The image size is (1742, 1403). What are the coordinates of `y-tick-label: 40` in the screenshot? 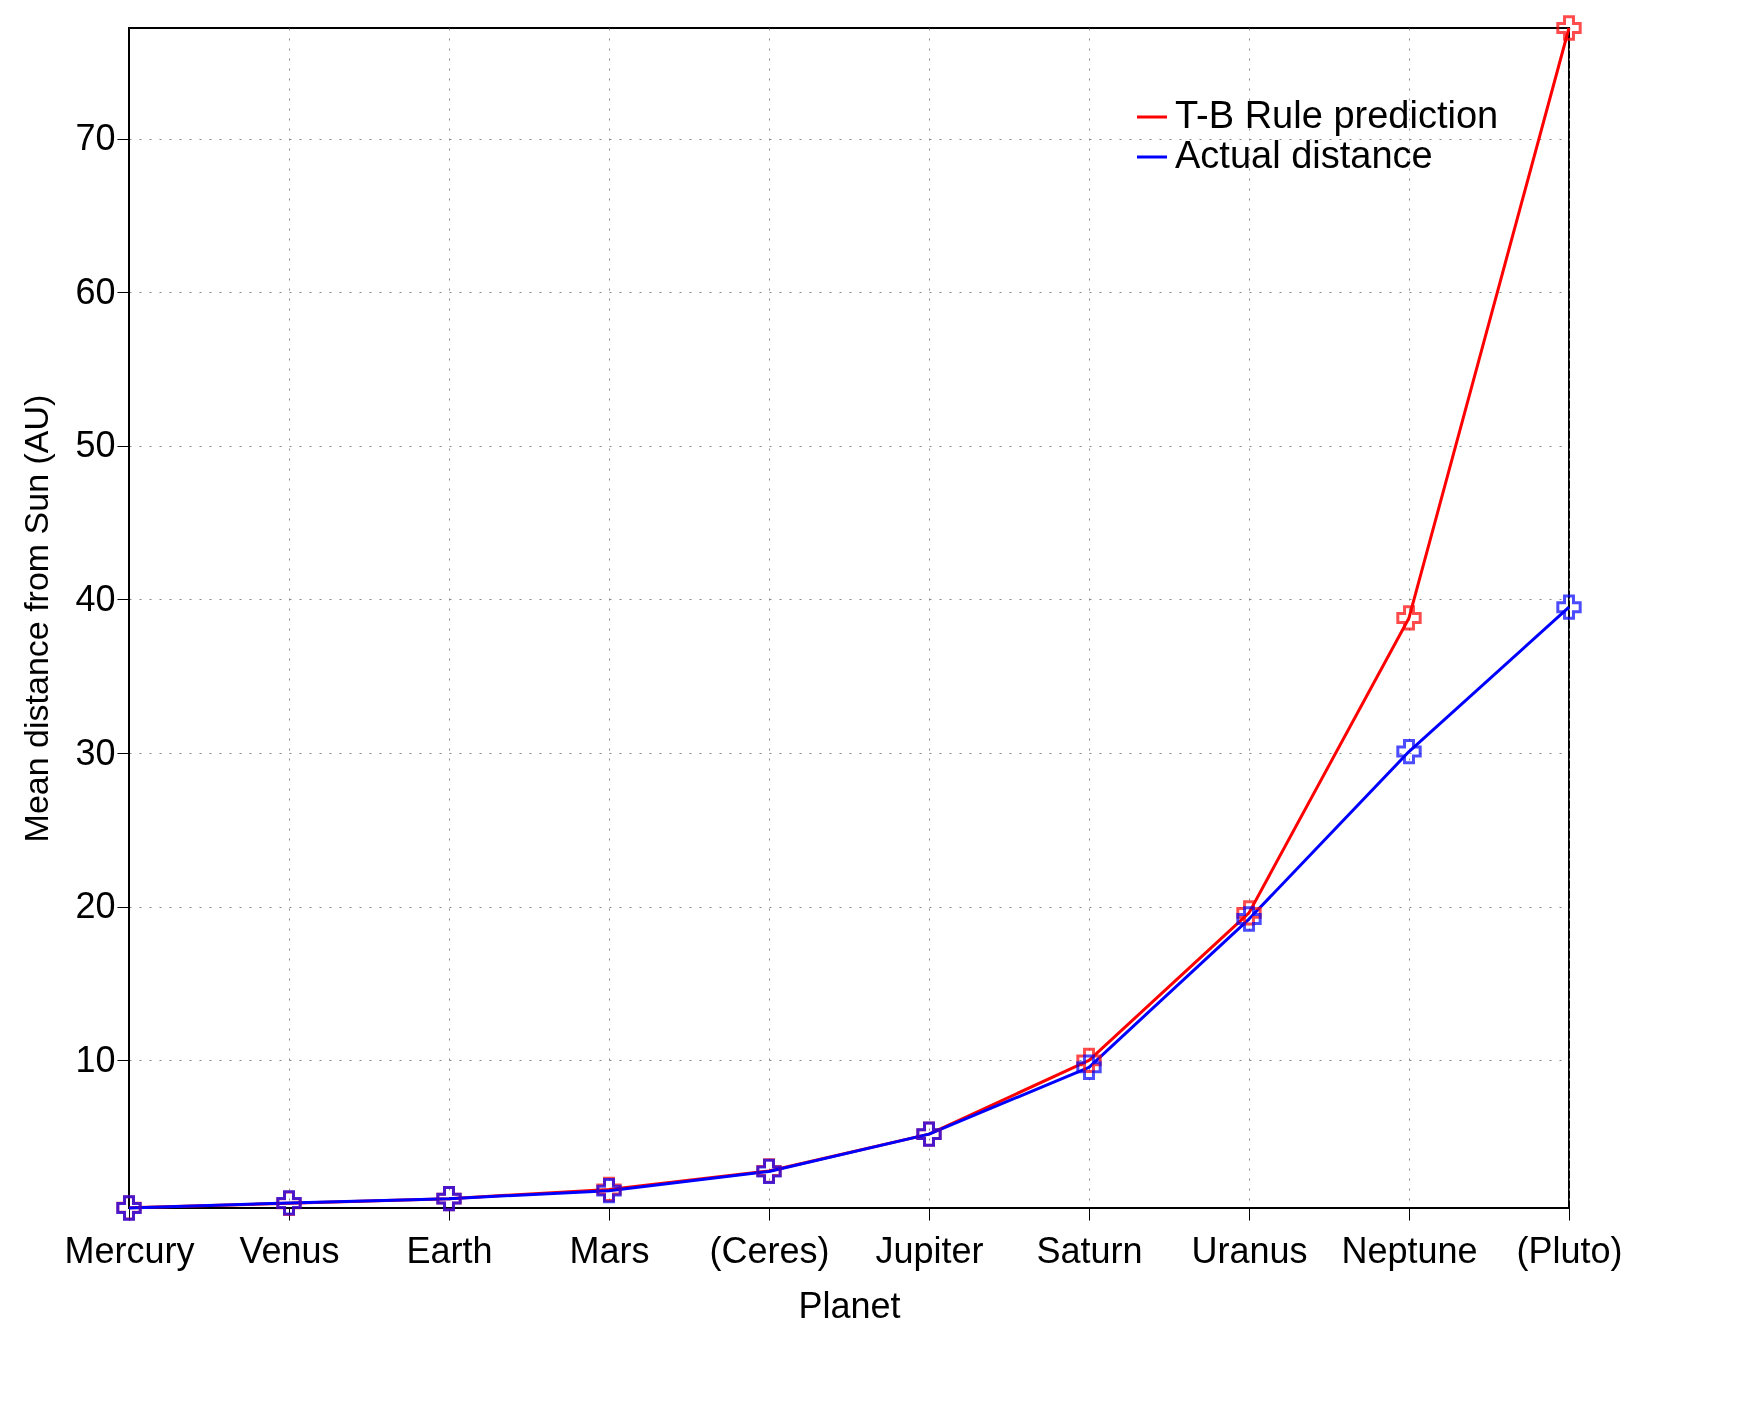 It's located at (95, 598).